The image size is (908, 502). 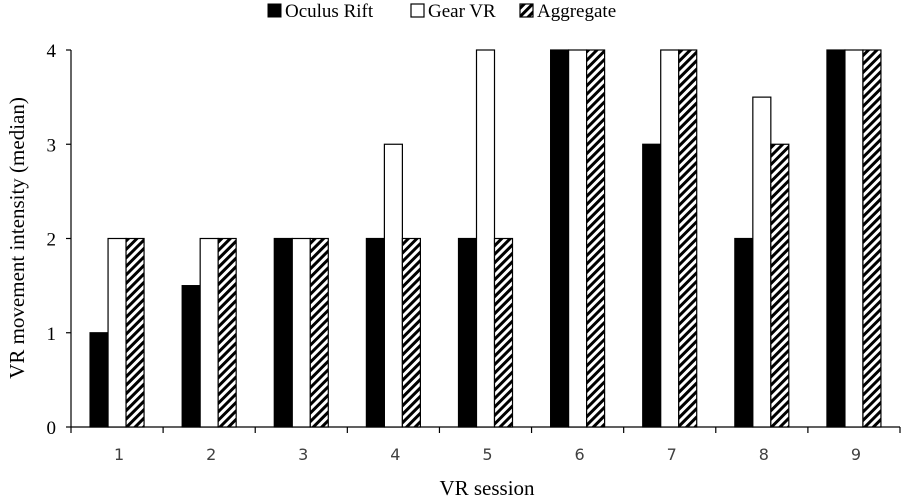 What do you see at coordinates (395, 454) in the screenshot?
I see `x-tick-label: 4` at bounding box center [395, 454].